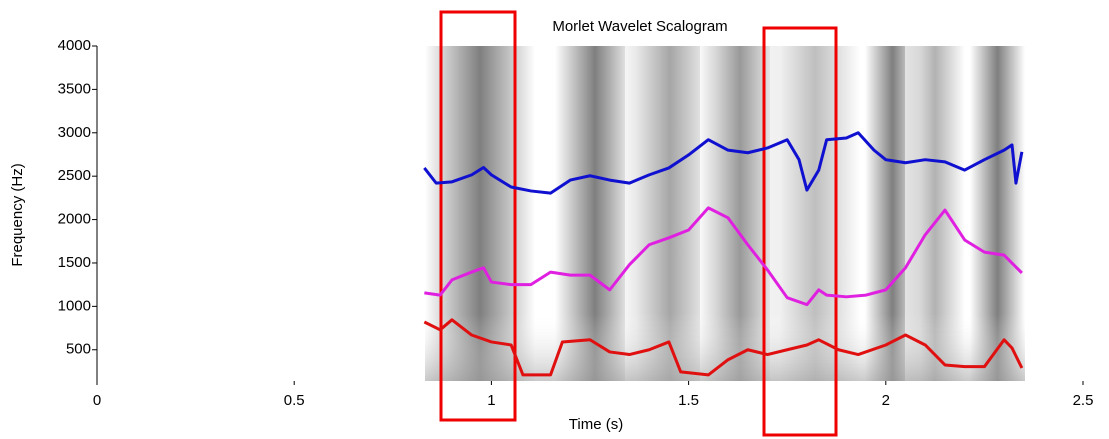 This screenshot has height=439, width=1109. What do you see at coordinates (639, 26) in the screenshot?
I see `chart-title: Morlet Wavelet Scalogram` at bounding box center [639, 26].